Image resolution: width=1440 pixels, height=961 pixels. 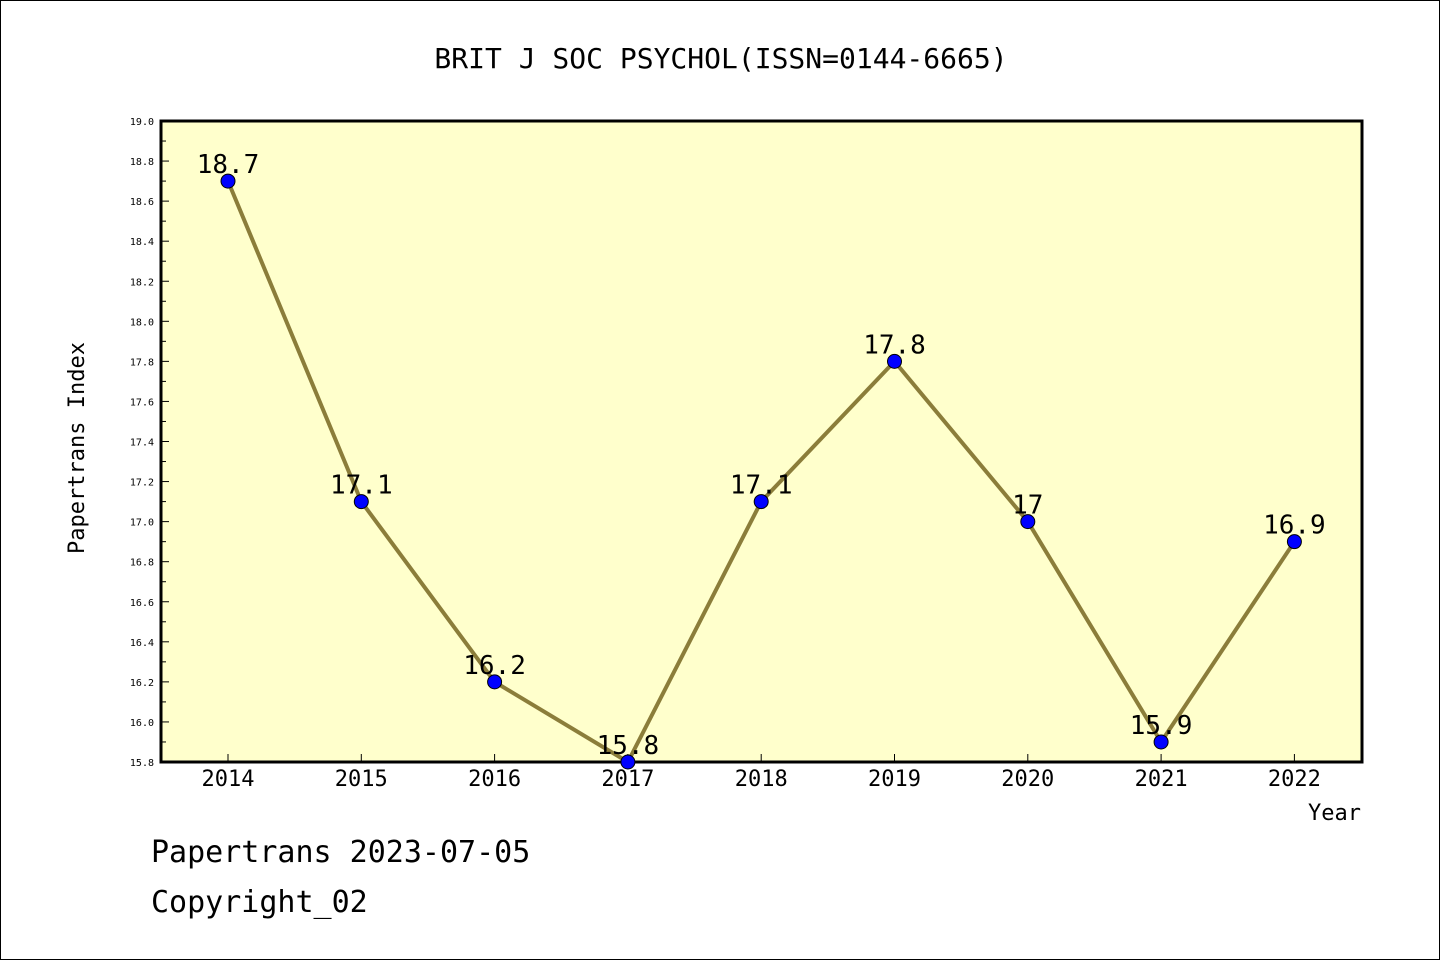 What do you see at coordinates (627, 779) in the screenshot?
I see `x-tick-label: 2017` at bounding box center [627, 779].